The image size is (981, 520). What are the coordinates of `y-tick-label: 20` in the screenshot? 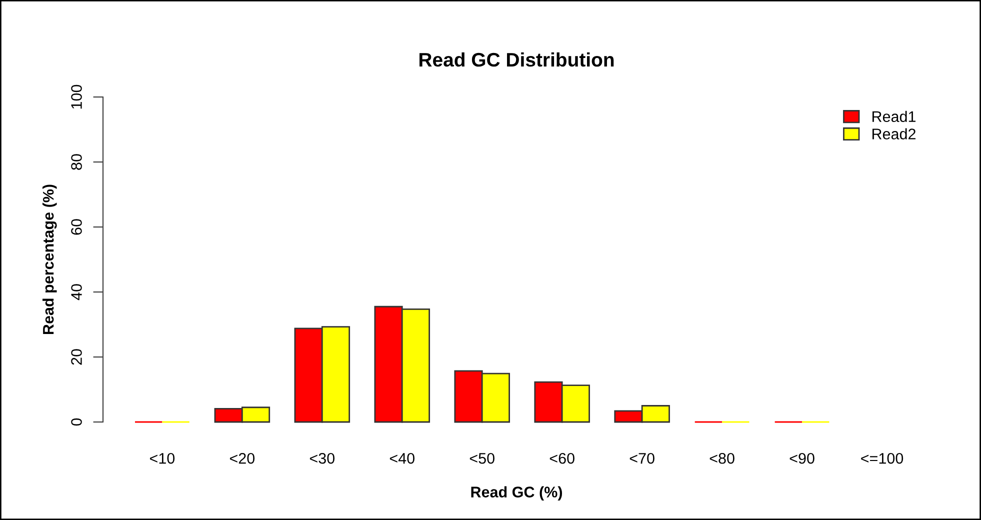 It's located at (76, 357).